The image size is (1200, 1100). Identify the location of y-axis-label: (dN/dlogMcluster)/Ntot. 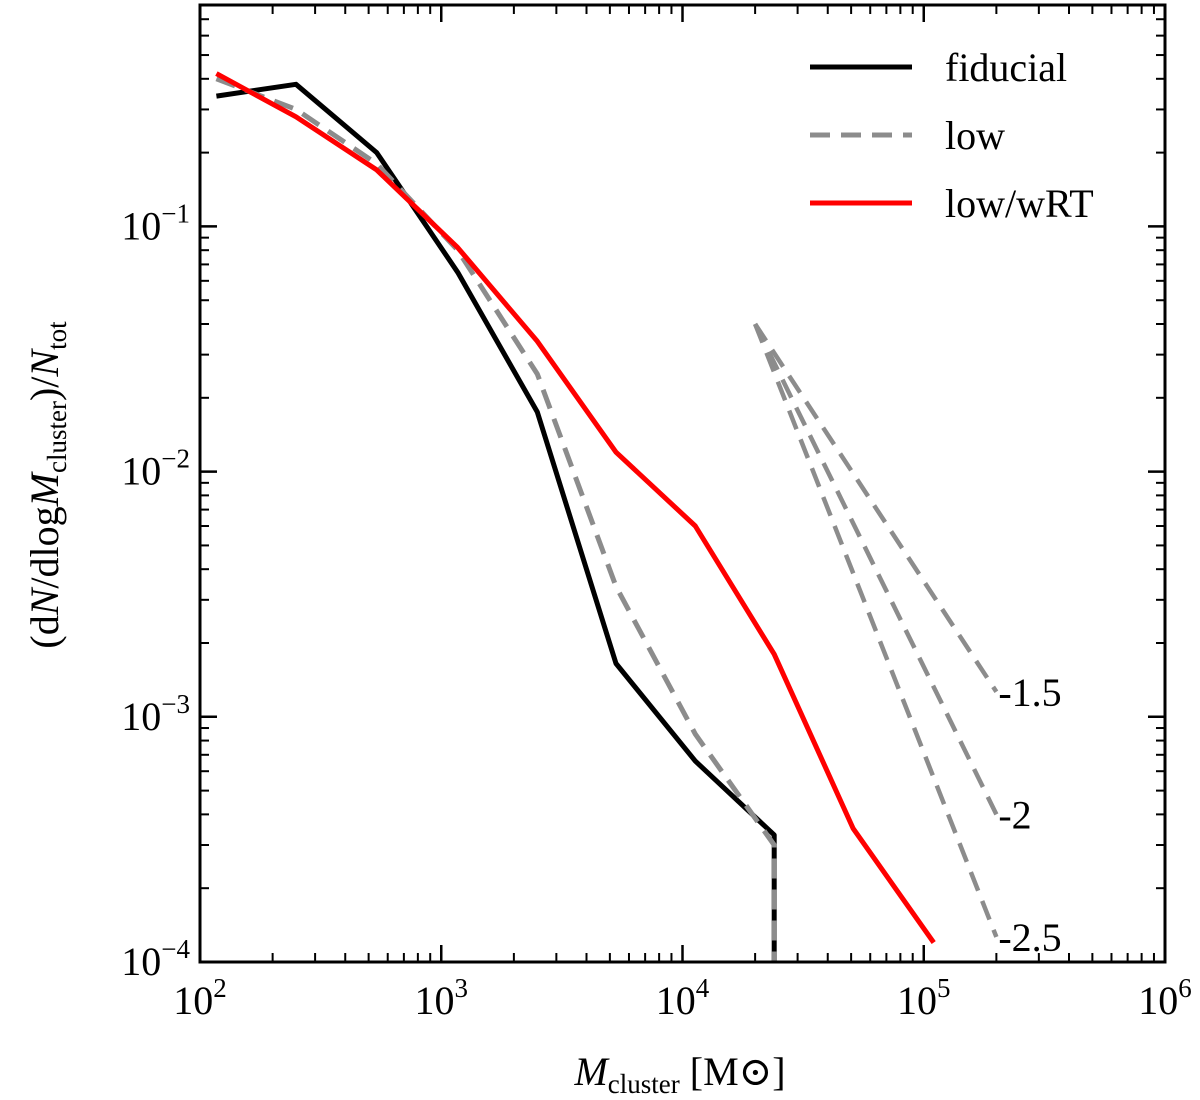
(47, 485).